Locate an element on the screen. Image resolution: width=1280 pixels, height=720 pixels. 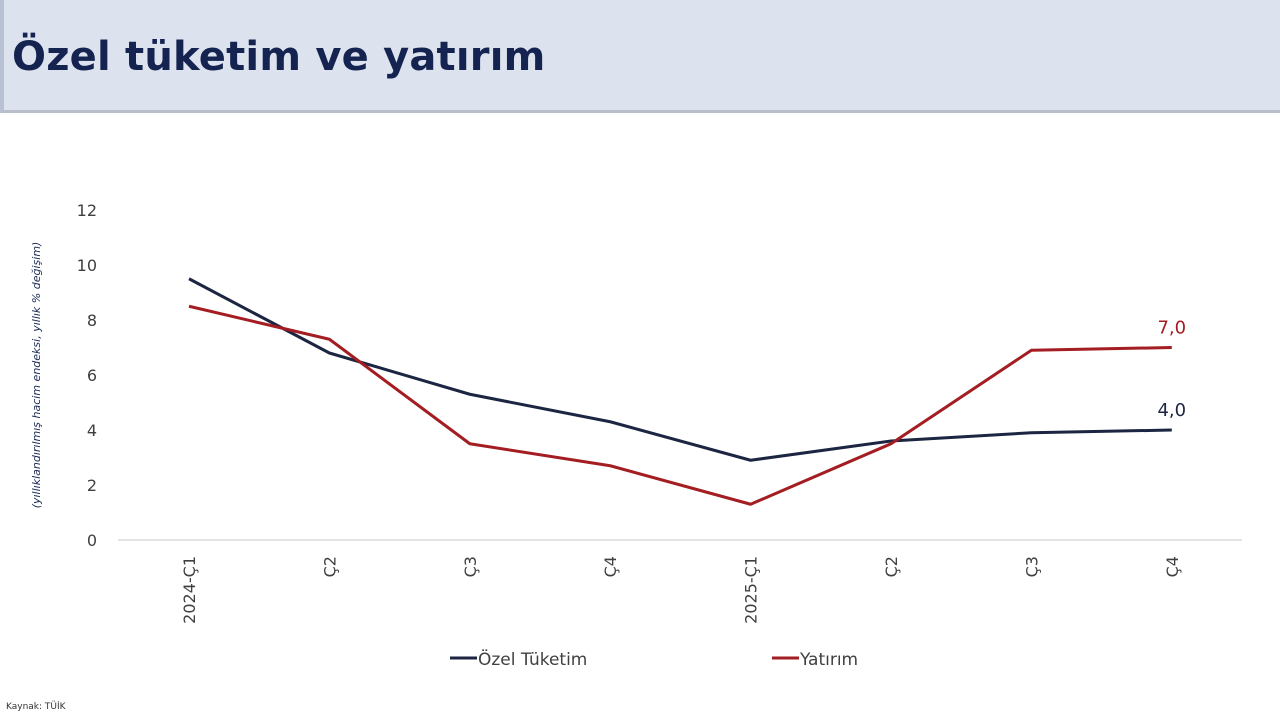
legend-label: Özel Tüketim is located at coordinates (532, 659).